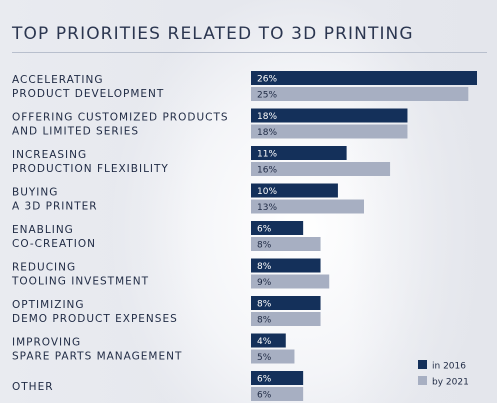  What do you see at coordinates (120, 118) in the screenshot?
I see `category-label: OFFERING CUSTOMIZED PRODUCTS` at bounding box center [120, 118].